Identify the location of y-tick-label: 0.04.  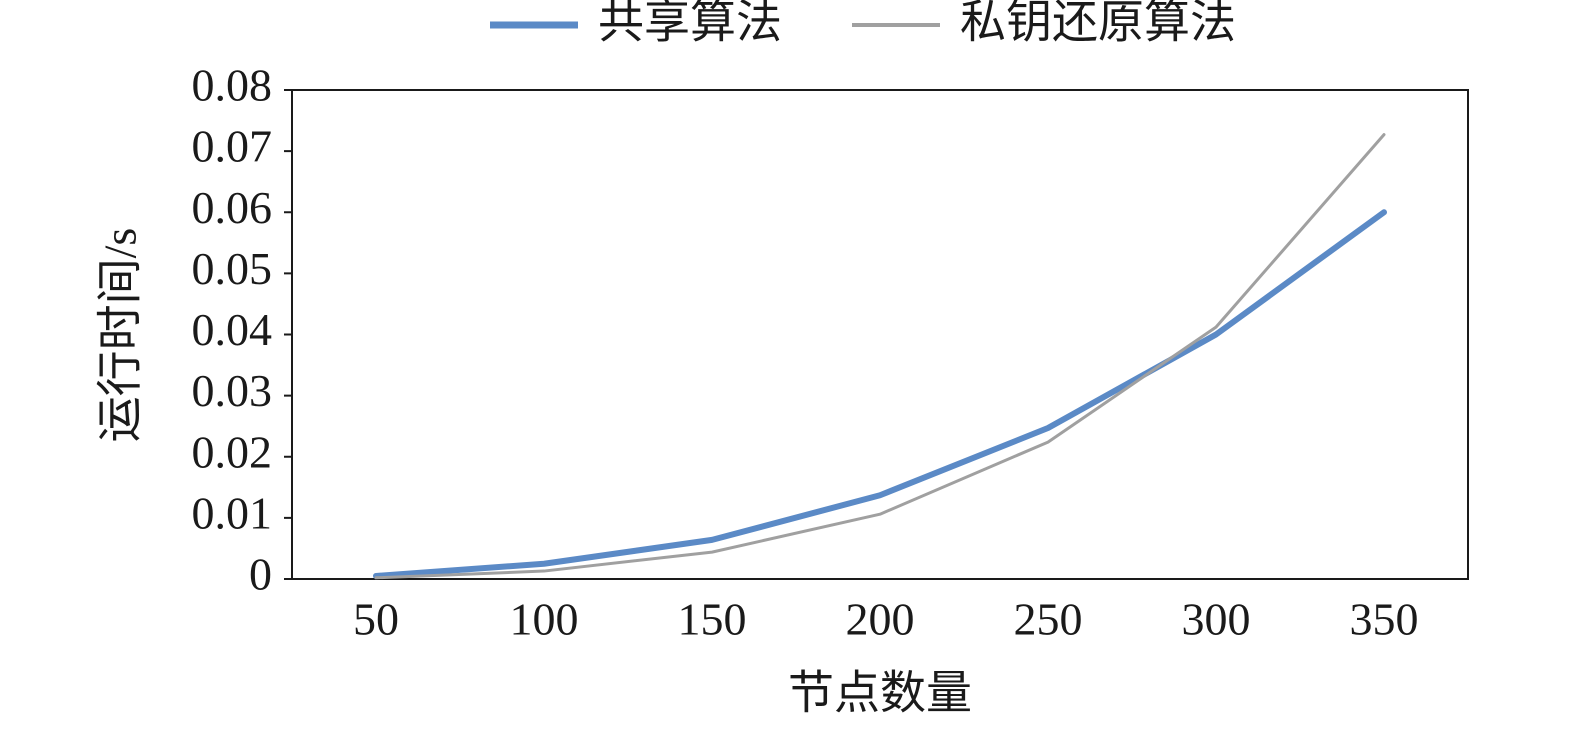
(232, 329).